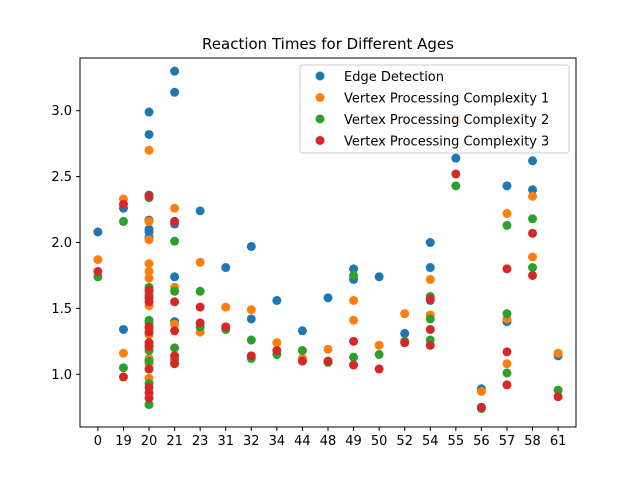 This screenshot has height=480, width=640. Describe the element at coordinates (251, 441) in the screenshot. I see `x-tick-label: 32` at that location.